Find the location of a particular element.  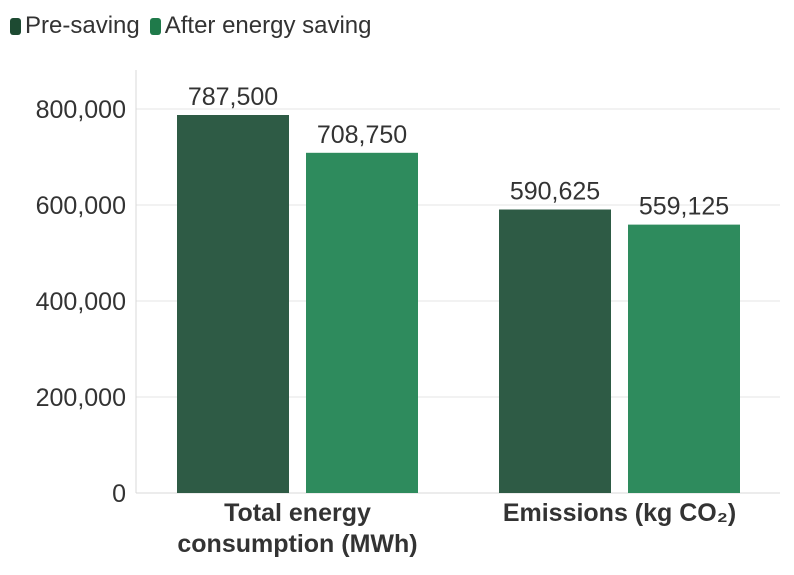

data-label-pre-saving: 590,625 is located at coordinates (555, 192).